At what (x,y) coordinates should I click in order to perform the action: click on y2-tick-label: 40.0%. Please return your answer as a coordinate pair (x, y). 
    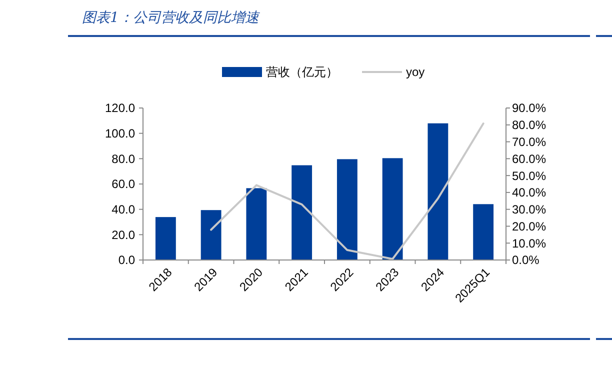
    Looking at the image, I should click on (529, 193).